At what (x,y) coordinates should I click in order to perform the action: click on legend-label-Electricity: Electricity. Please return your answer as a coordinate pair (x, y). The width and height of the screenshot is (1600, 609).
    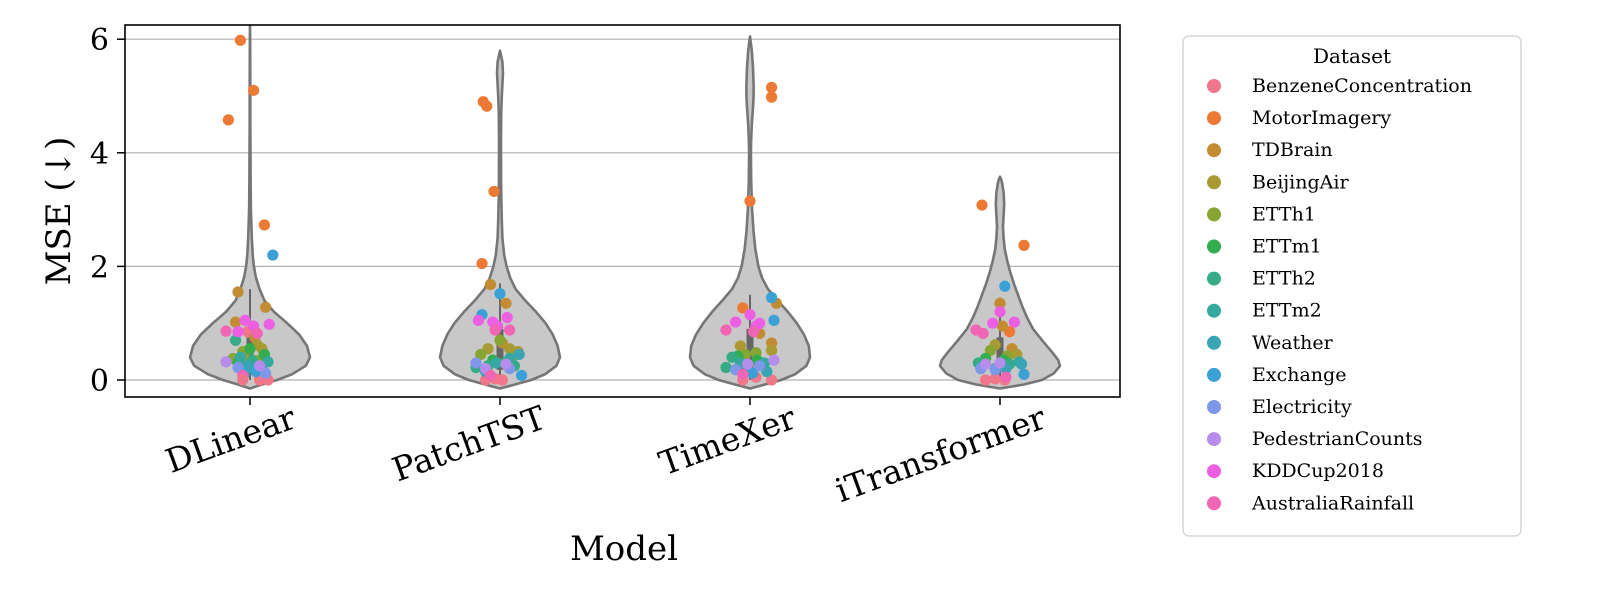
    Looking at the image, I should click on (1302, 407).